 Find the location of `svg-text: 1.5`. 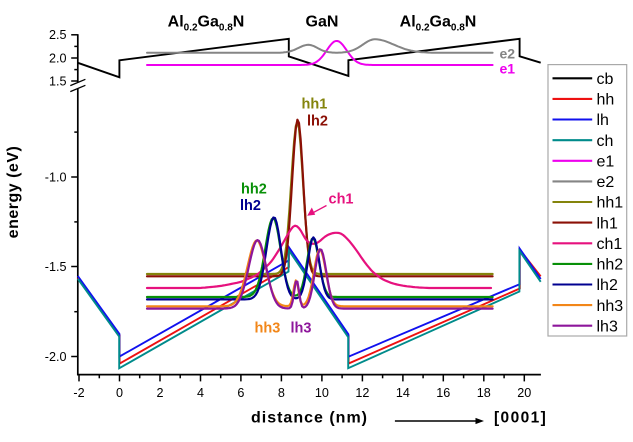

svg-text: 1.5 is located at coordinates (58, 81).